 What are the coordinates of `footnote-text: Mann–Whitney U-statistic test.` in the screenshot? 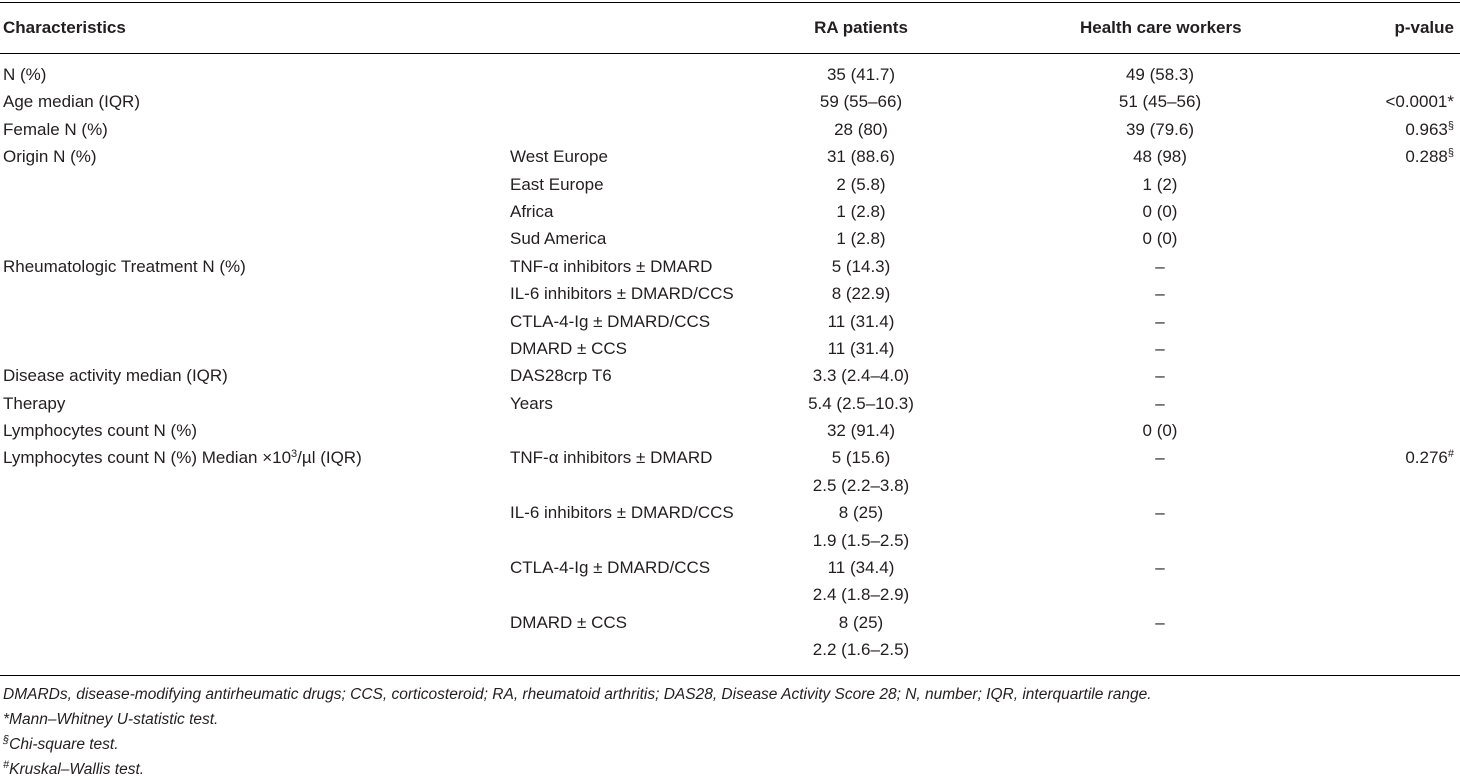 It's located at (114, 719).